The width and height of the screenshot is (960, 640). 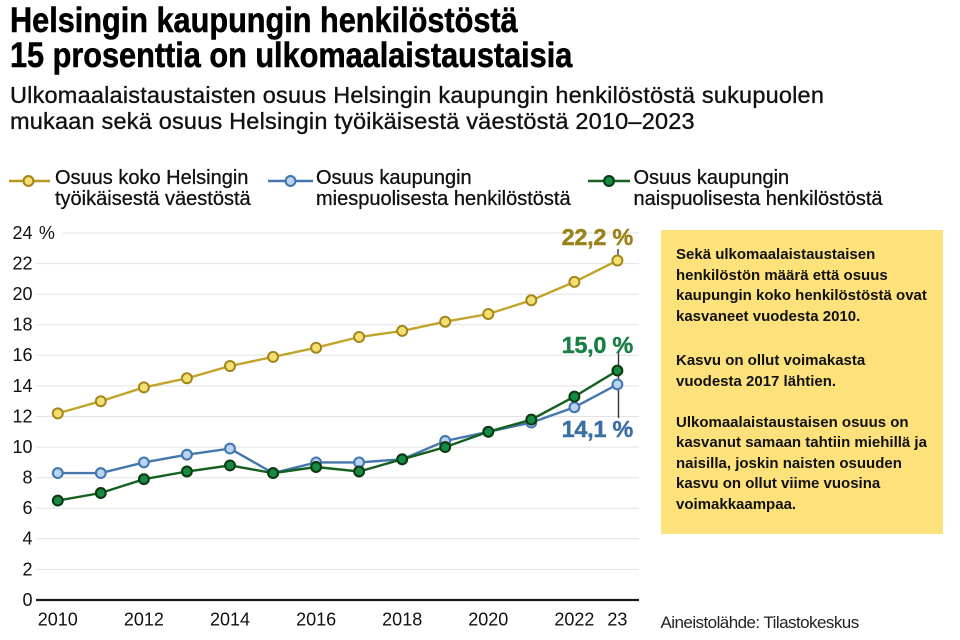 What do you see at coordinates (402, 619) in the screenshot?
I see `svg-text: 2018` at bounding box center [402, 619].